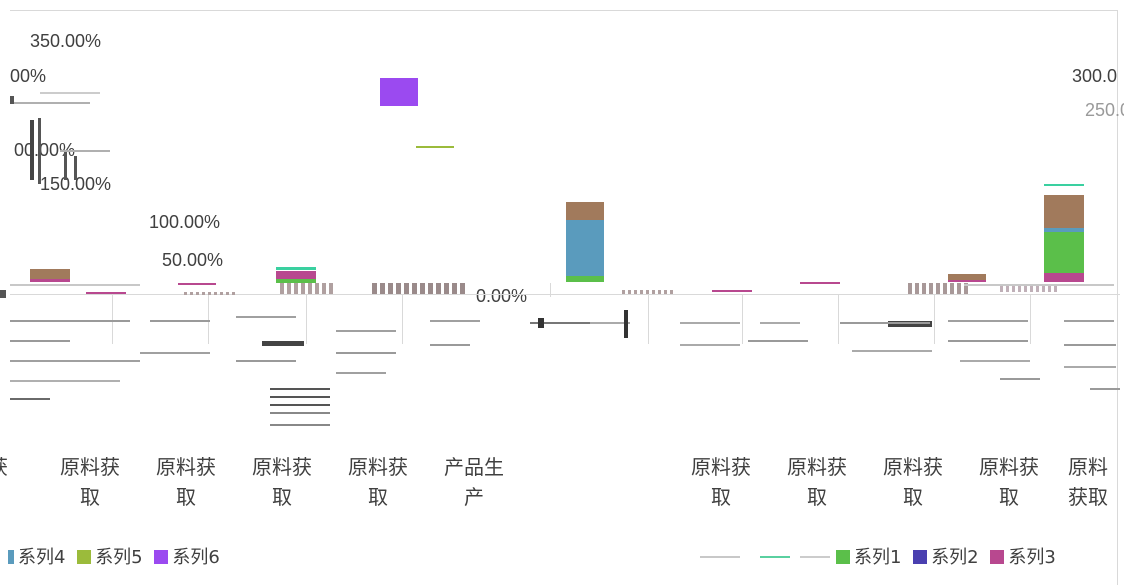 The width and height of the screenshot is (1124, 585). I want to click on y-tick-label: 50.00%, so click(193, 260).